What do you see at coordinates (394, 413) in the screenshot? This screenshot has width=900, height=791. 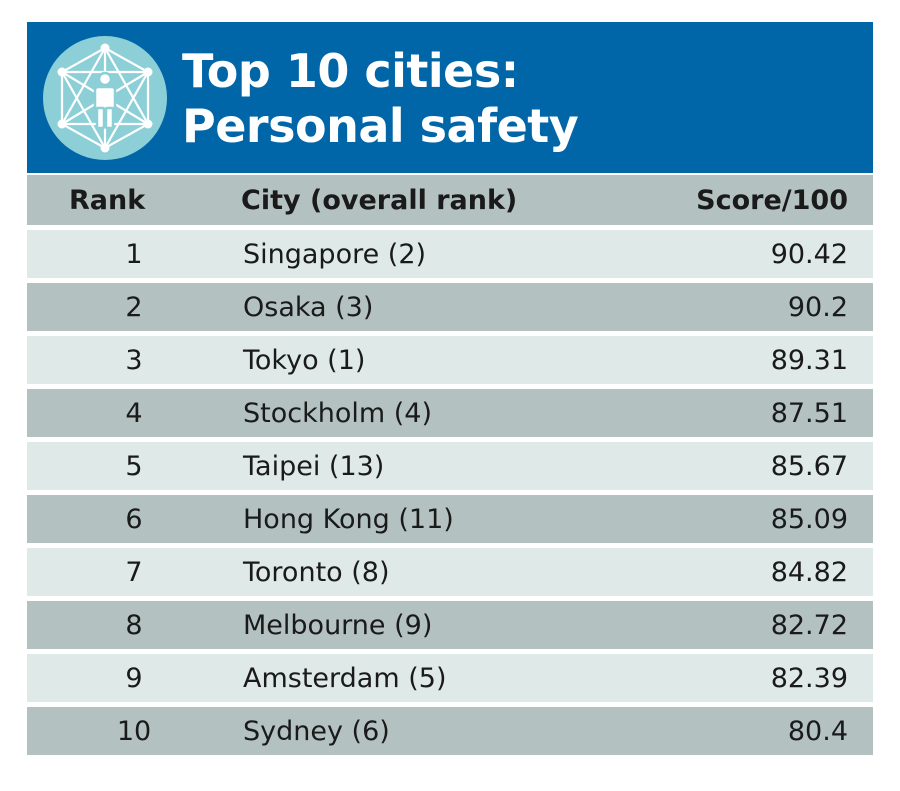 I see `city-cell: Stockholm (4)` at bounding box center [394, 413].